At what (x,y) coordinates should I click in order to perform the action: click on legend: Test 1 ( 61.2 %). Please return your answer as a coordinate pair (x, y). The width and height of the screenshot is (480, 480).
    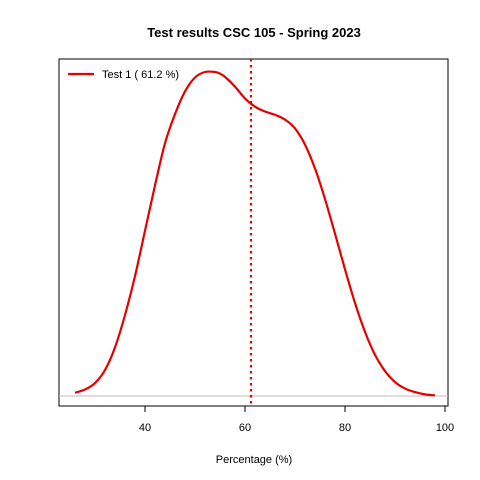
    Looking at the image, I should click on (123, 75).